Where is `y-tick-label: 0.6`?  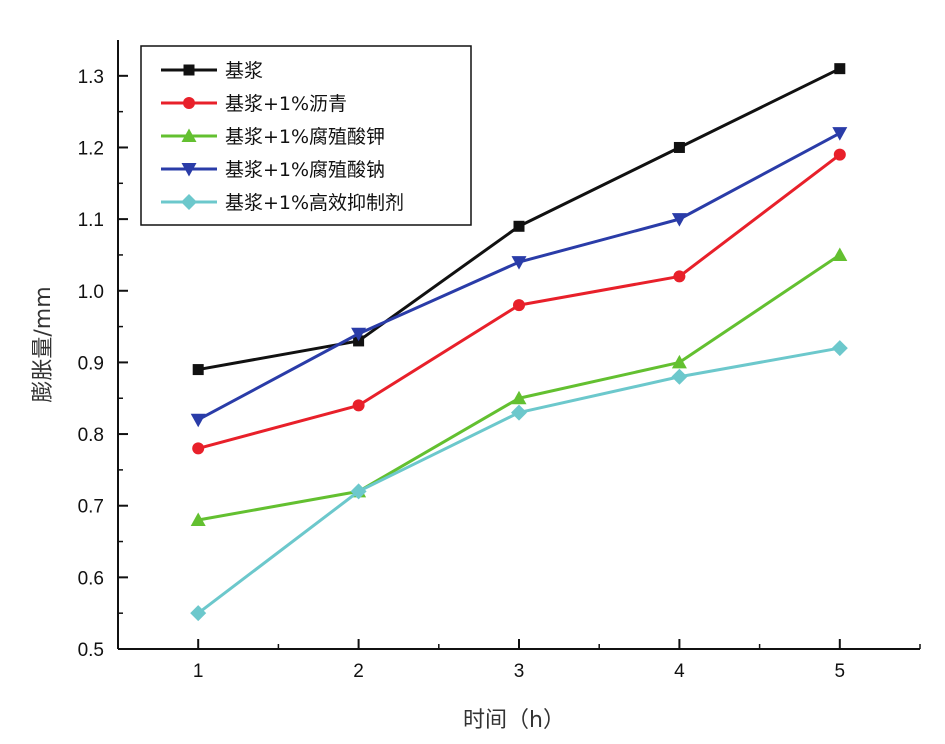 y-tick-label: 0.6 is located at coordinates (91, 578).